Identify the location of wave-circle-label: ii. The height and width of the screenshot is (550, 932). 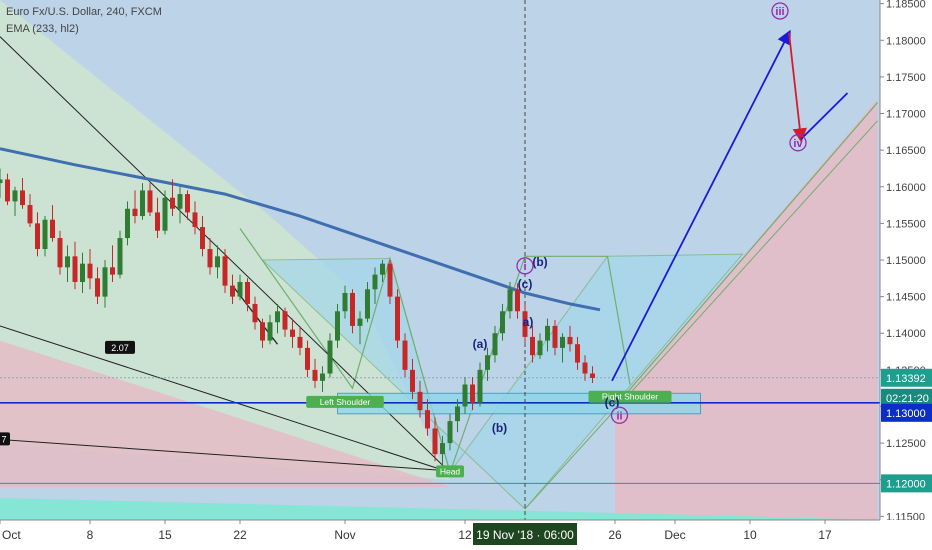
(619, 416).